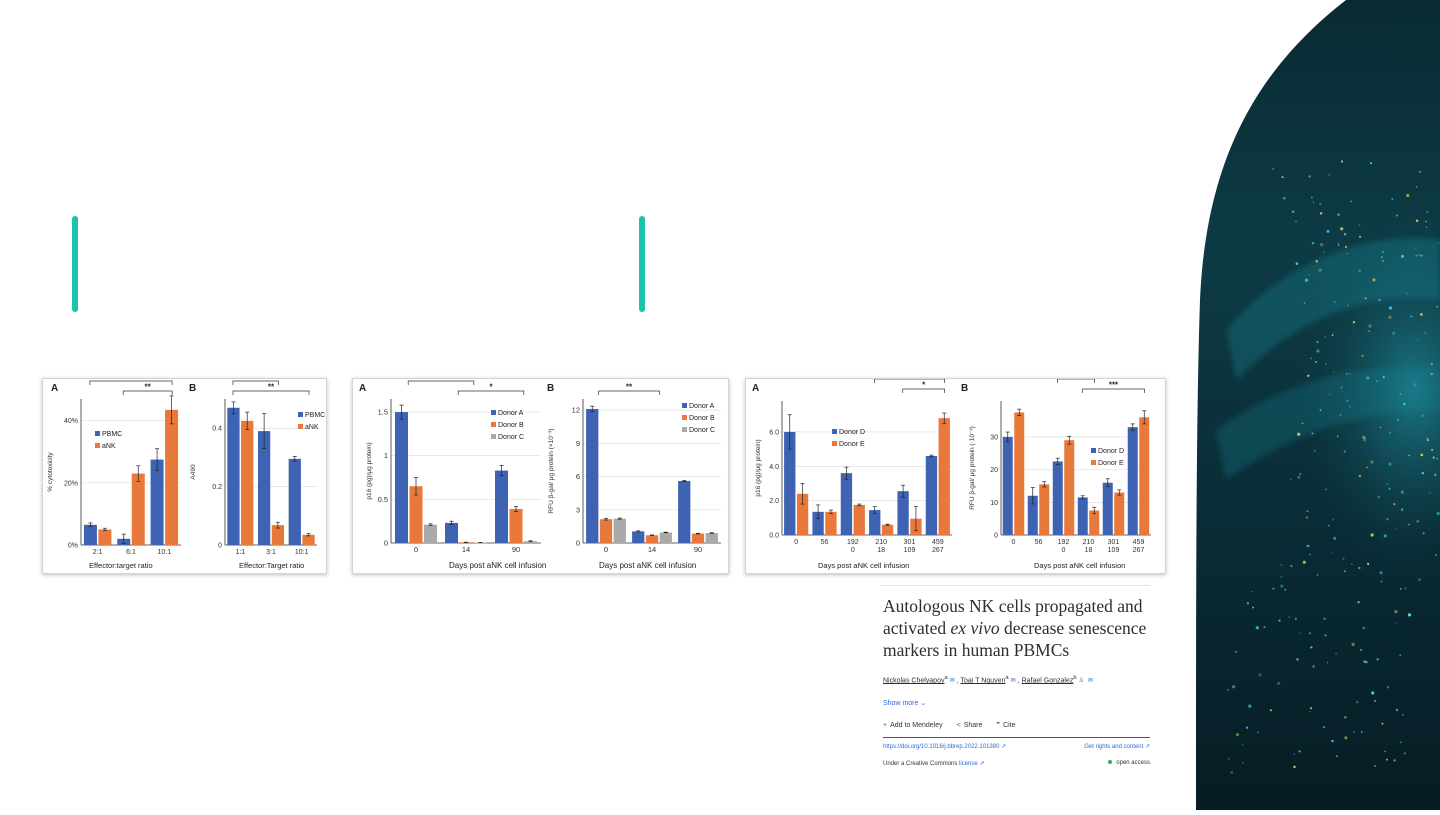 The width and height of the screenshot is (1440, 815). Describe the element at coordinates (578, 476) in the screenshot. I see `y-tick-label: 6` at that location.